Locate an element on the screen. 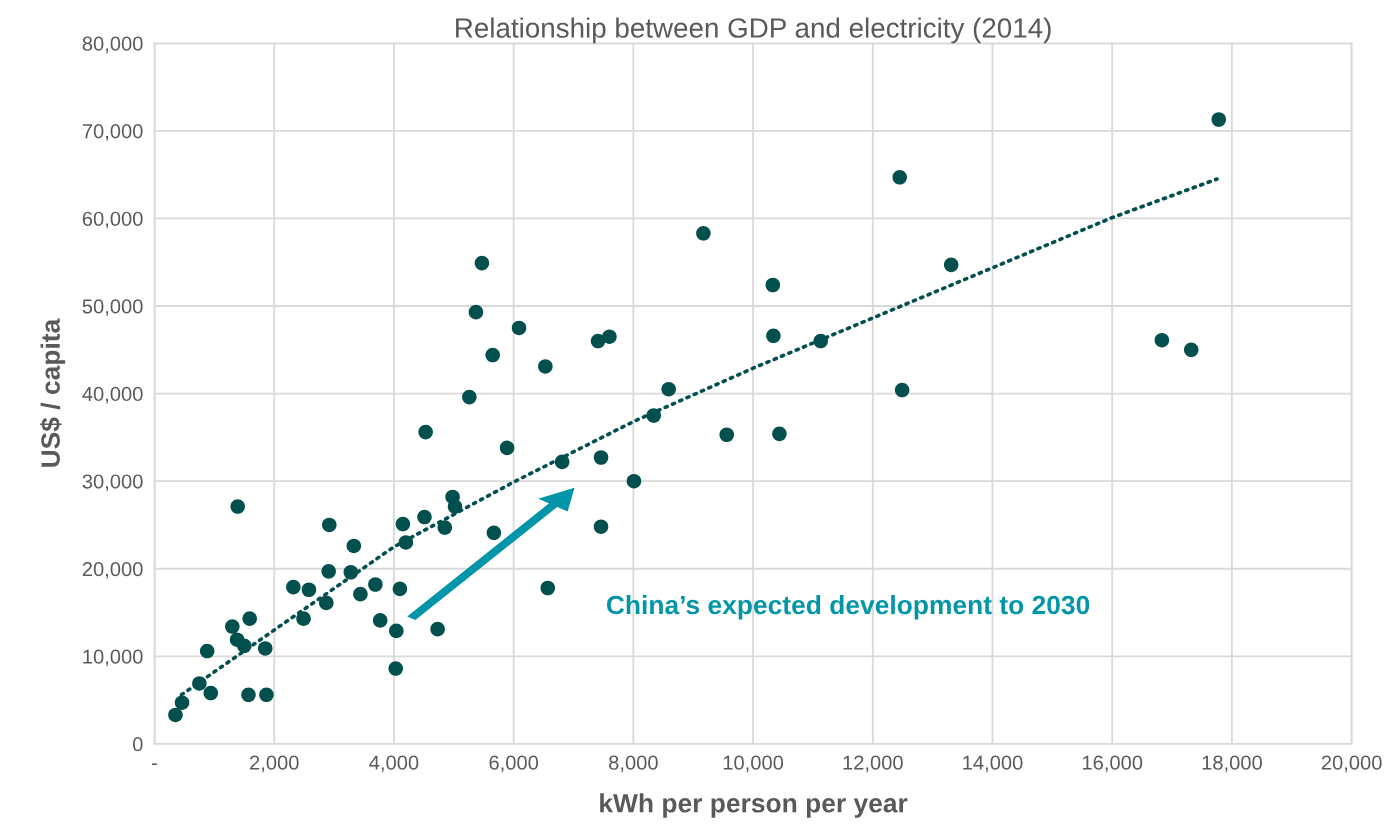 This screenshot has height=833, width=1392. y-tick-label: 30,000 is located at coordinates (112, 483).